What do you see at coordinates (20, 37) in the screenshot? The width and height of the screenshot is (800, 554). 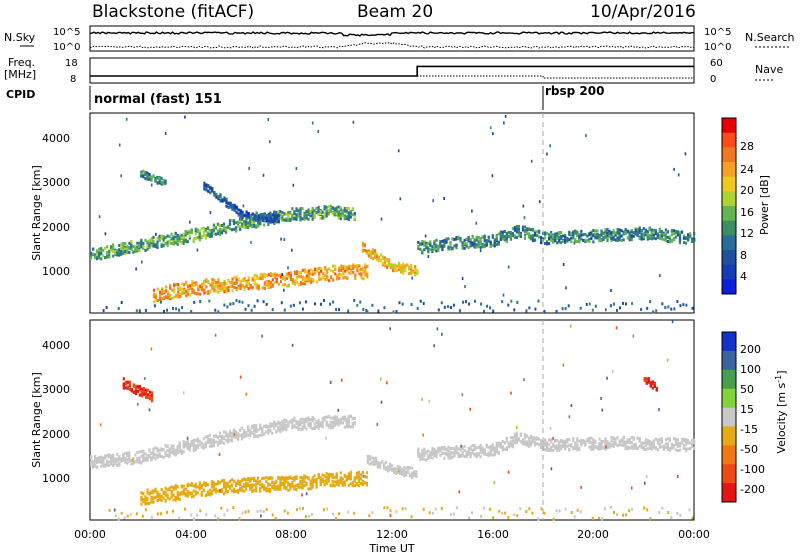 I see `nsky-label: N.Sky` at bounding box center [20, 37].